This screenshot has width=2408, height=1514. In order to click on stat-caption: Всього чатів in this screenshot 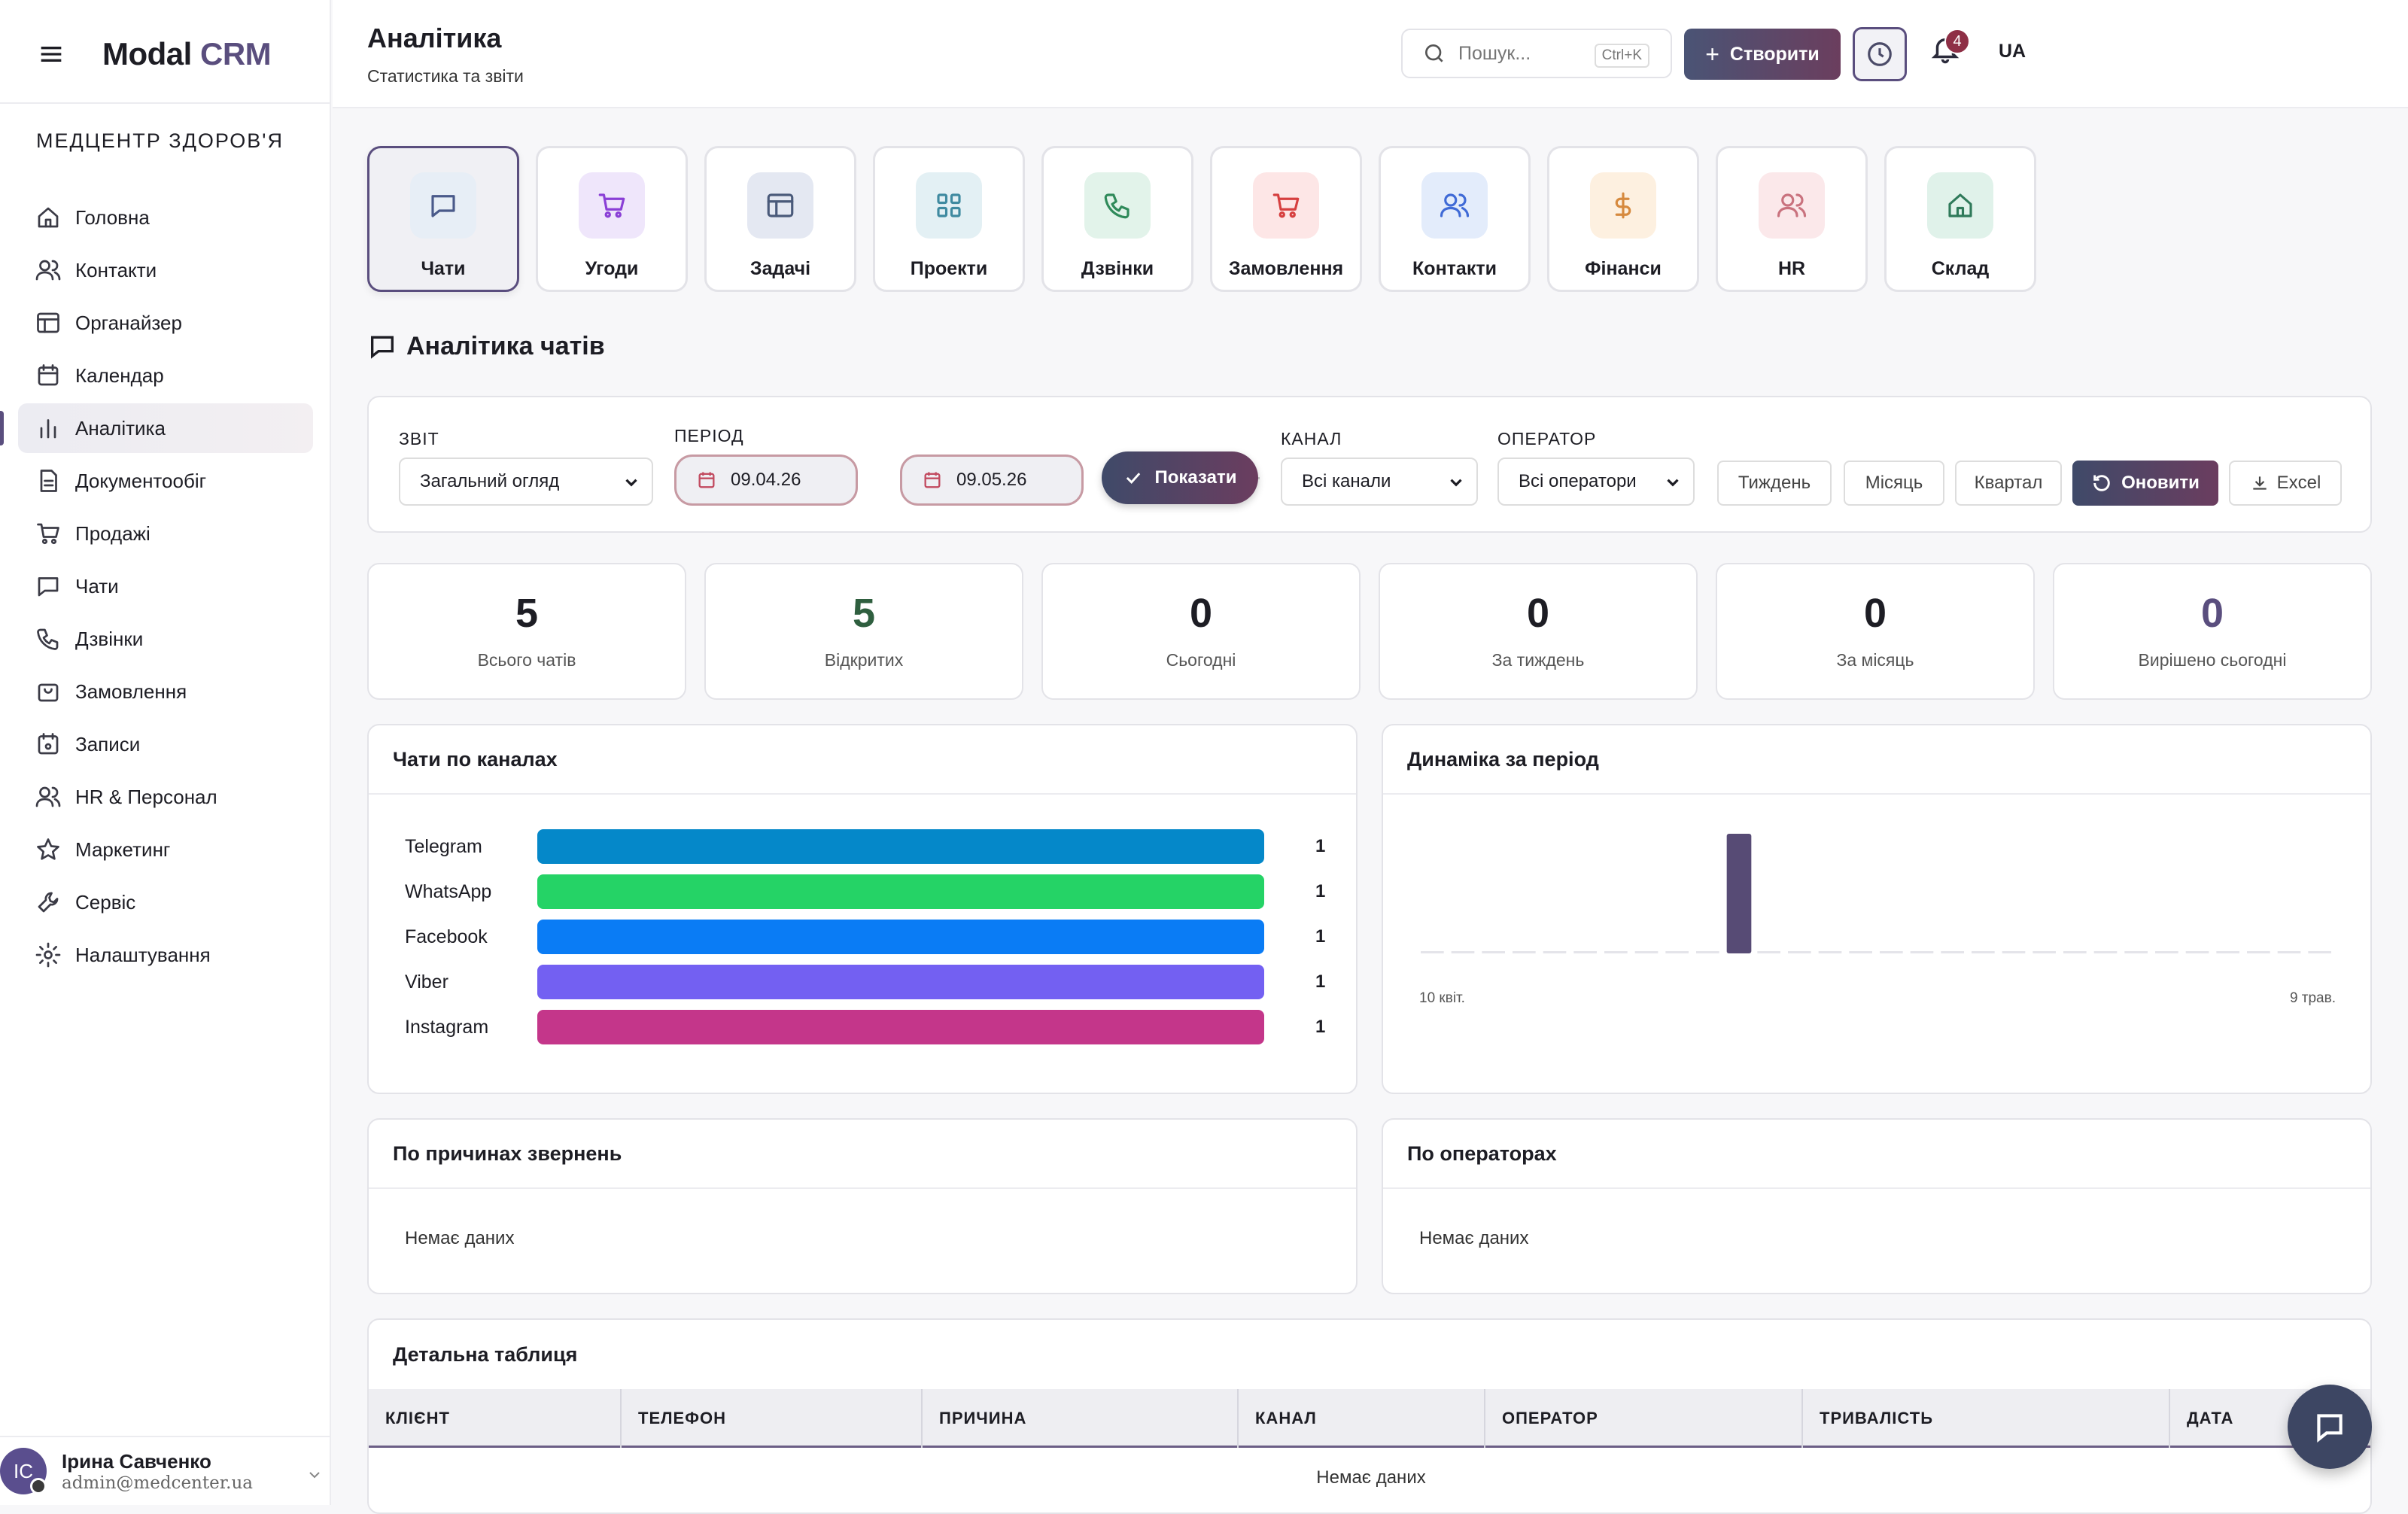, I will do `click(526, 660)`.